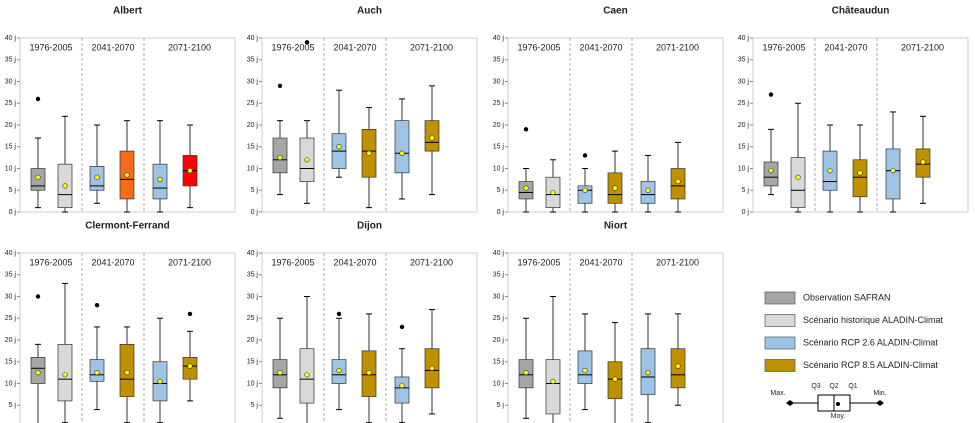 This screenshot has width=975, height=423. I want to click on legend-label: Observation SAFRAN, so click(847, 297).